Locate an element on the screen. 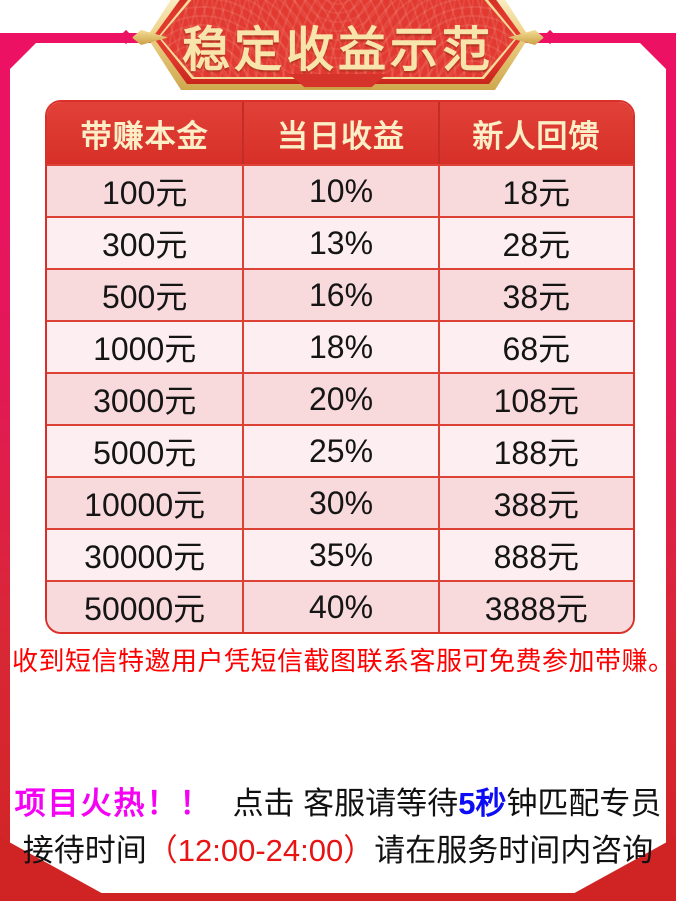 This screenshot has width=676, height=901. table-cell-daily-income: 25% is located at coordinates (340, 450).